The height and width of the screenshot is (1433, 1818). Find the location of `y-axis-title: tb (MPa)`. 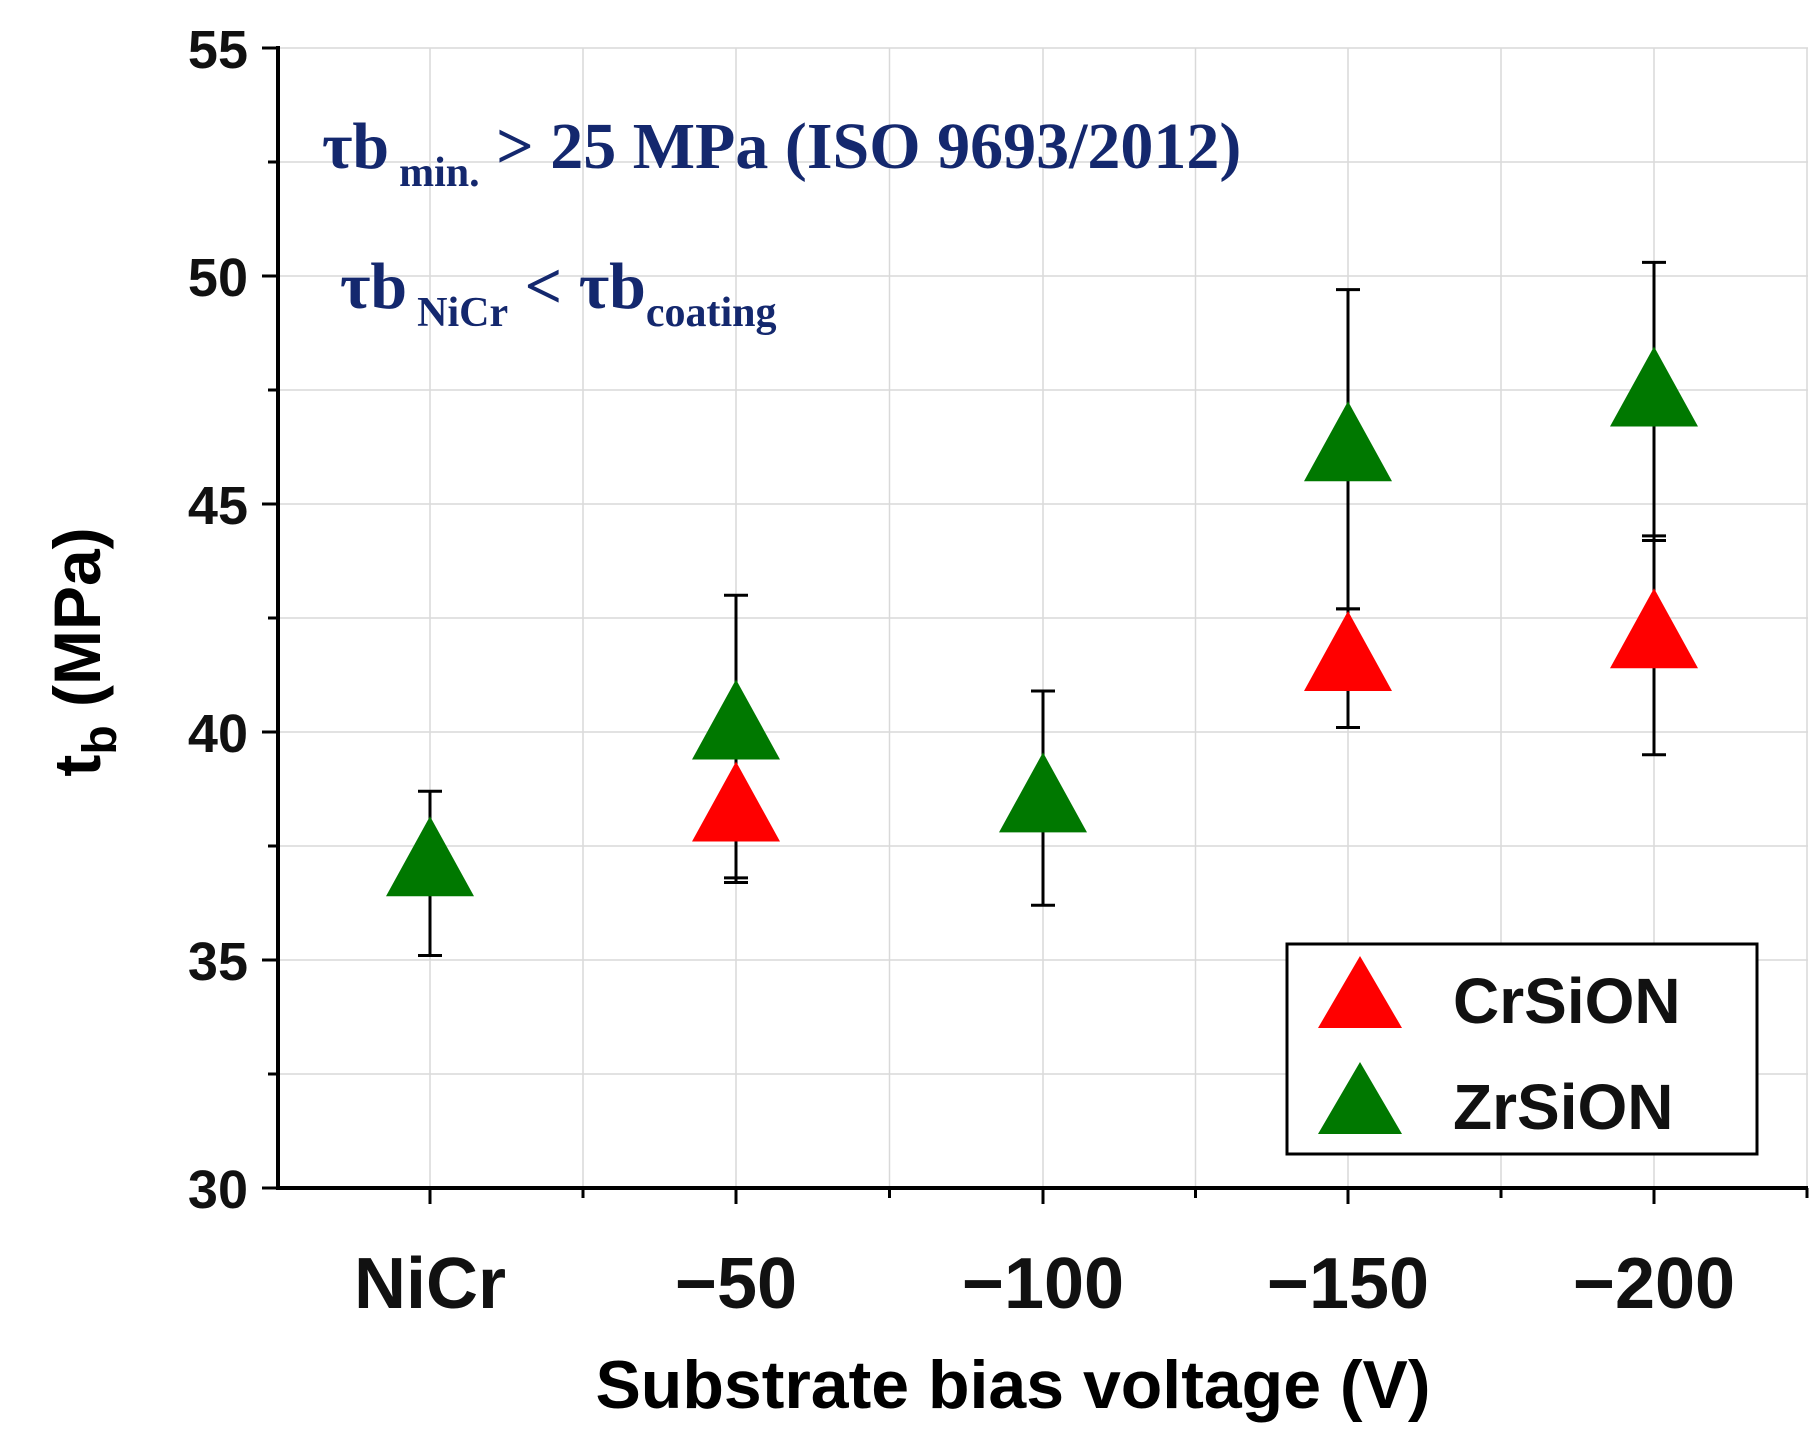

y-axis-title: tb (MPa) is located at coordinates (83, 651).